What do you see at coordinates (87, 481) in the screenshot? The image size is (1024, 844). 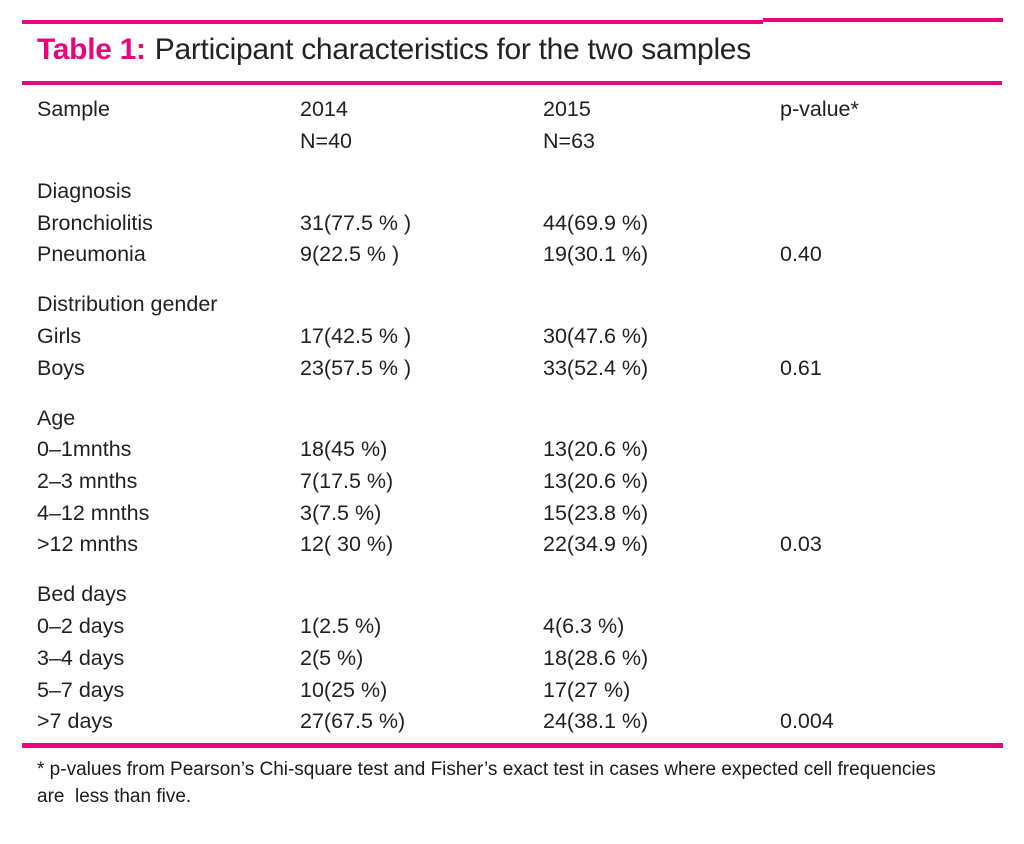 I see `row-label: 2–3 mnths` at bounding box center [87, 481].